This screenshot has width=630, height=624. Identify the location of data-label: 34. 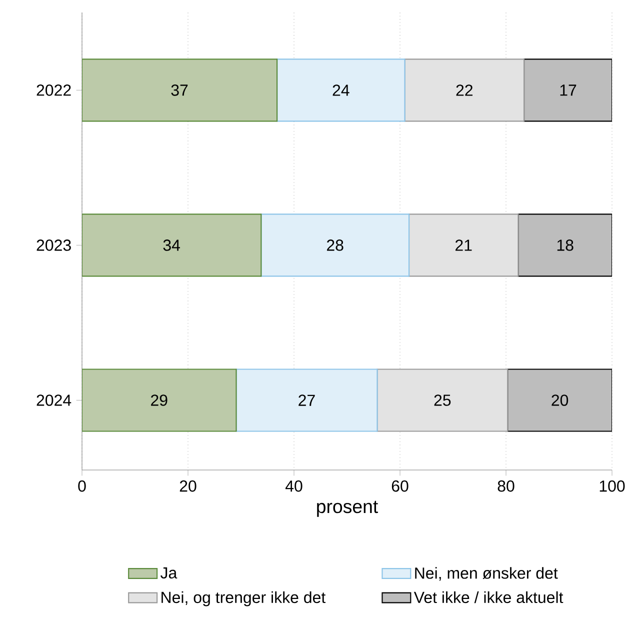
(171, 245).